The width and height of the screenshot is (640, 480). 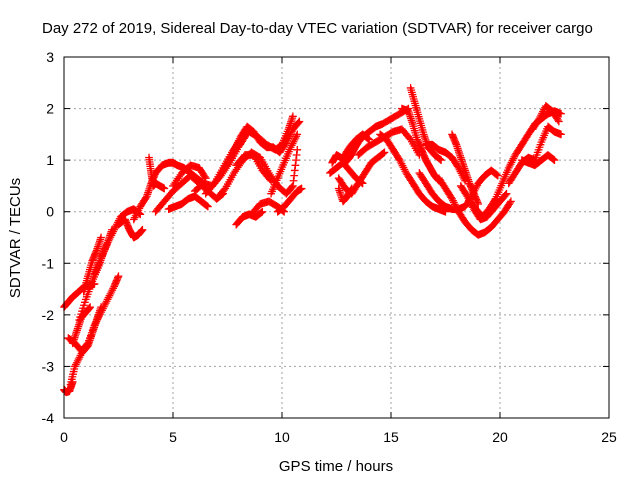 What do you see at coordinates (338, 437) in the screenshot?
I see `x-axis-tick-labels: 0 5 10 15 20 25` at bounding box center [338, 437].